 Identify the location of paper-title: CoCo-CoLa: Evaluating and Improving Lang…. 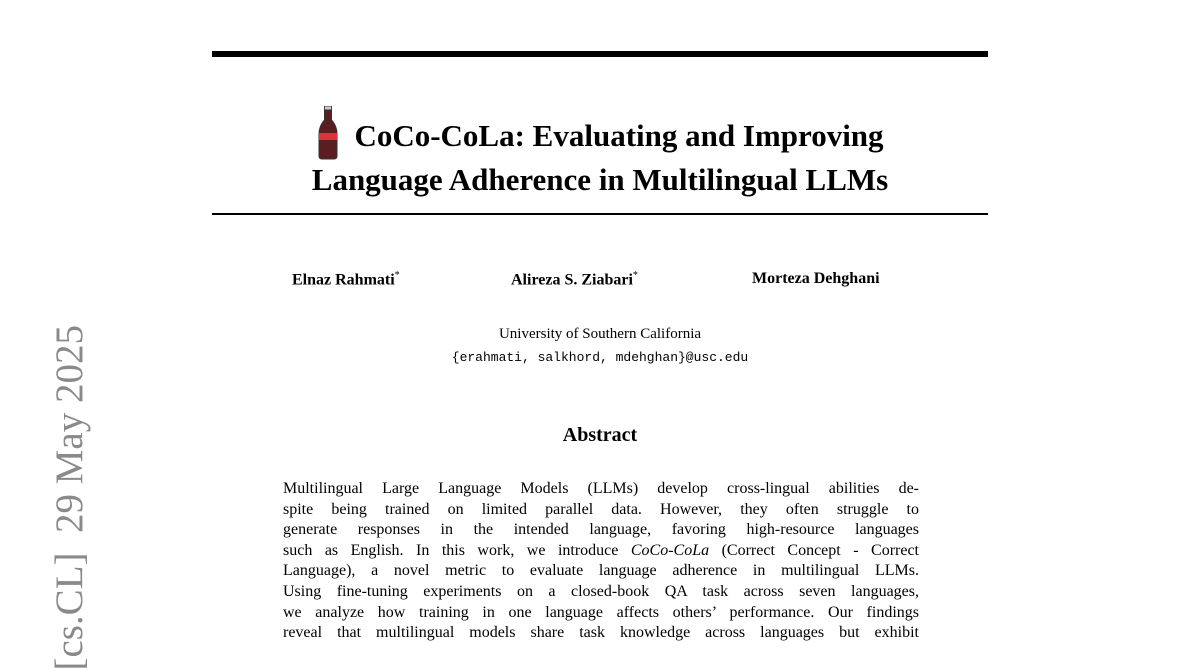
(600, 153).